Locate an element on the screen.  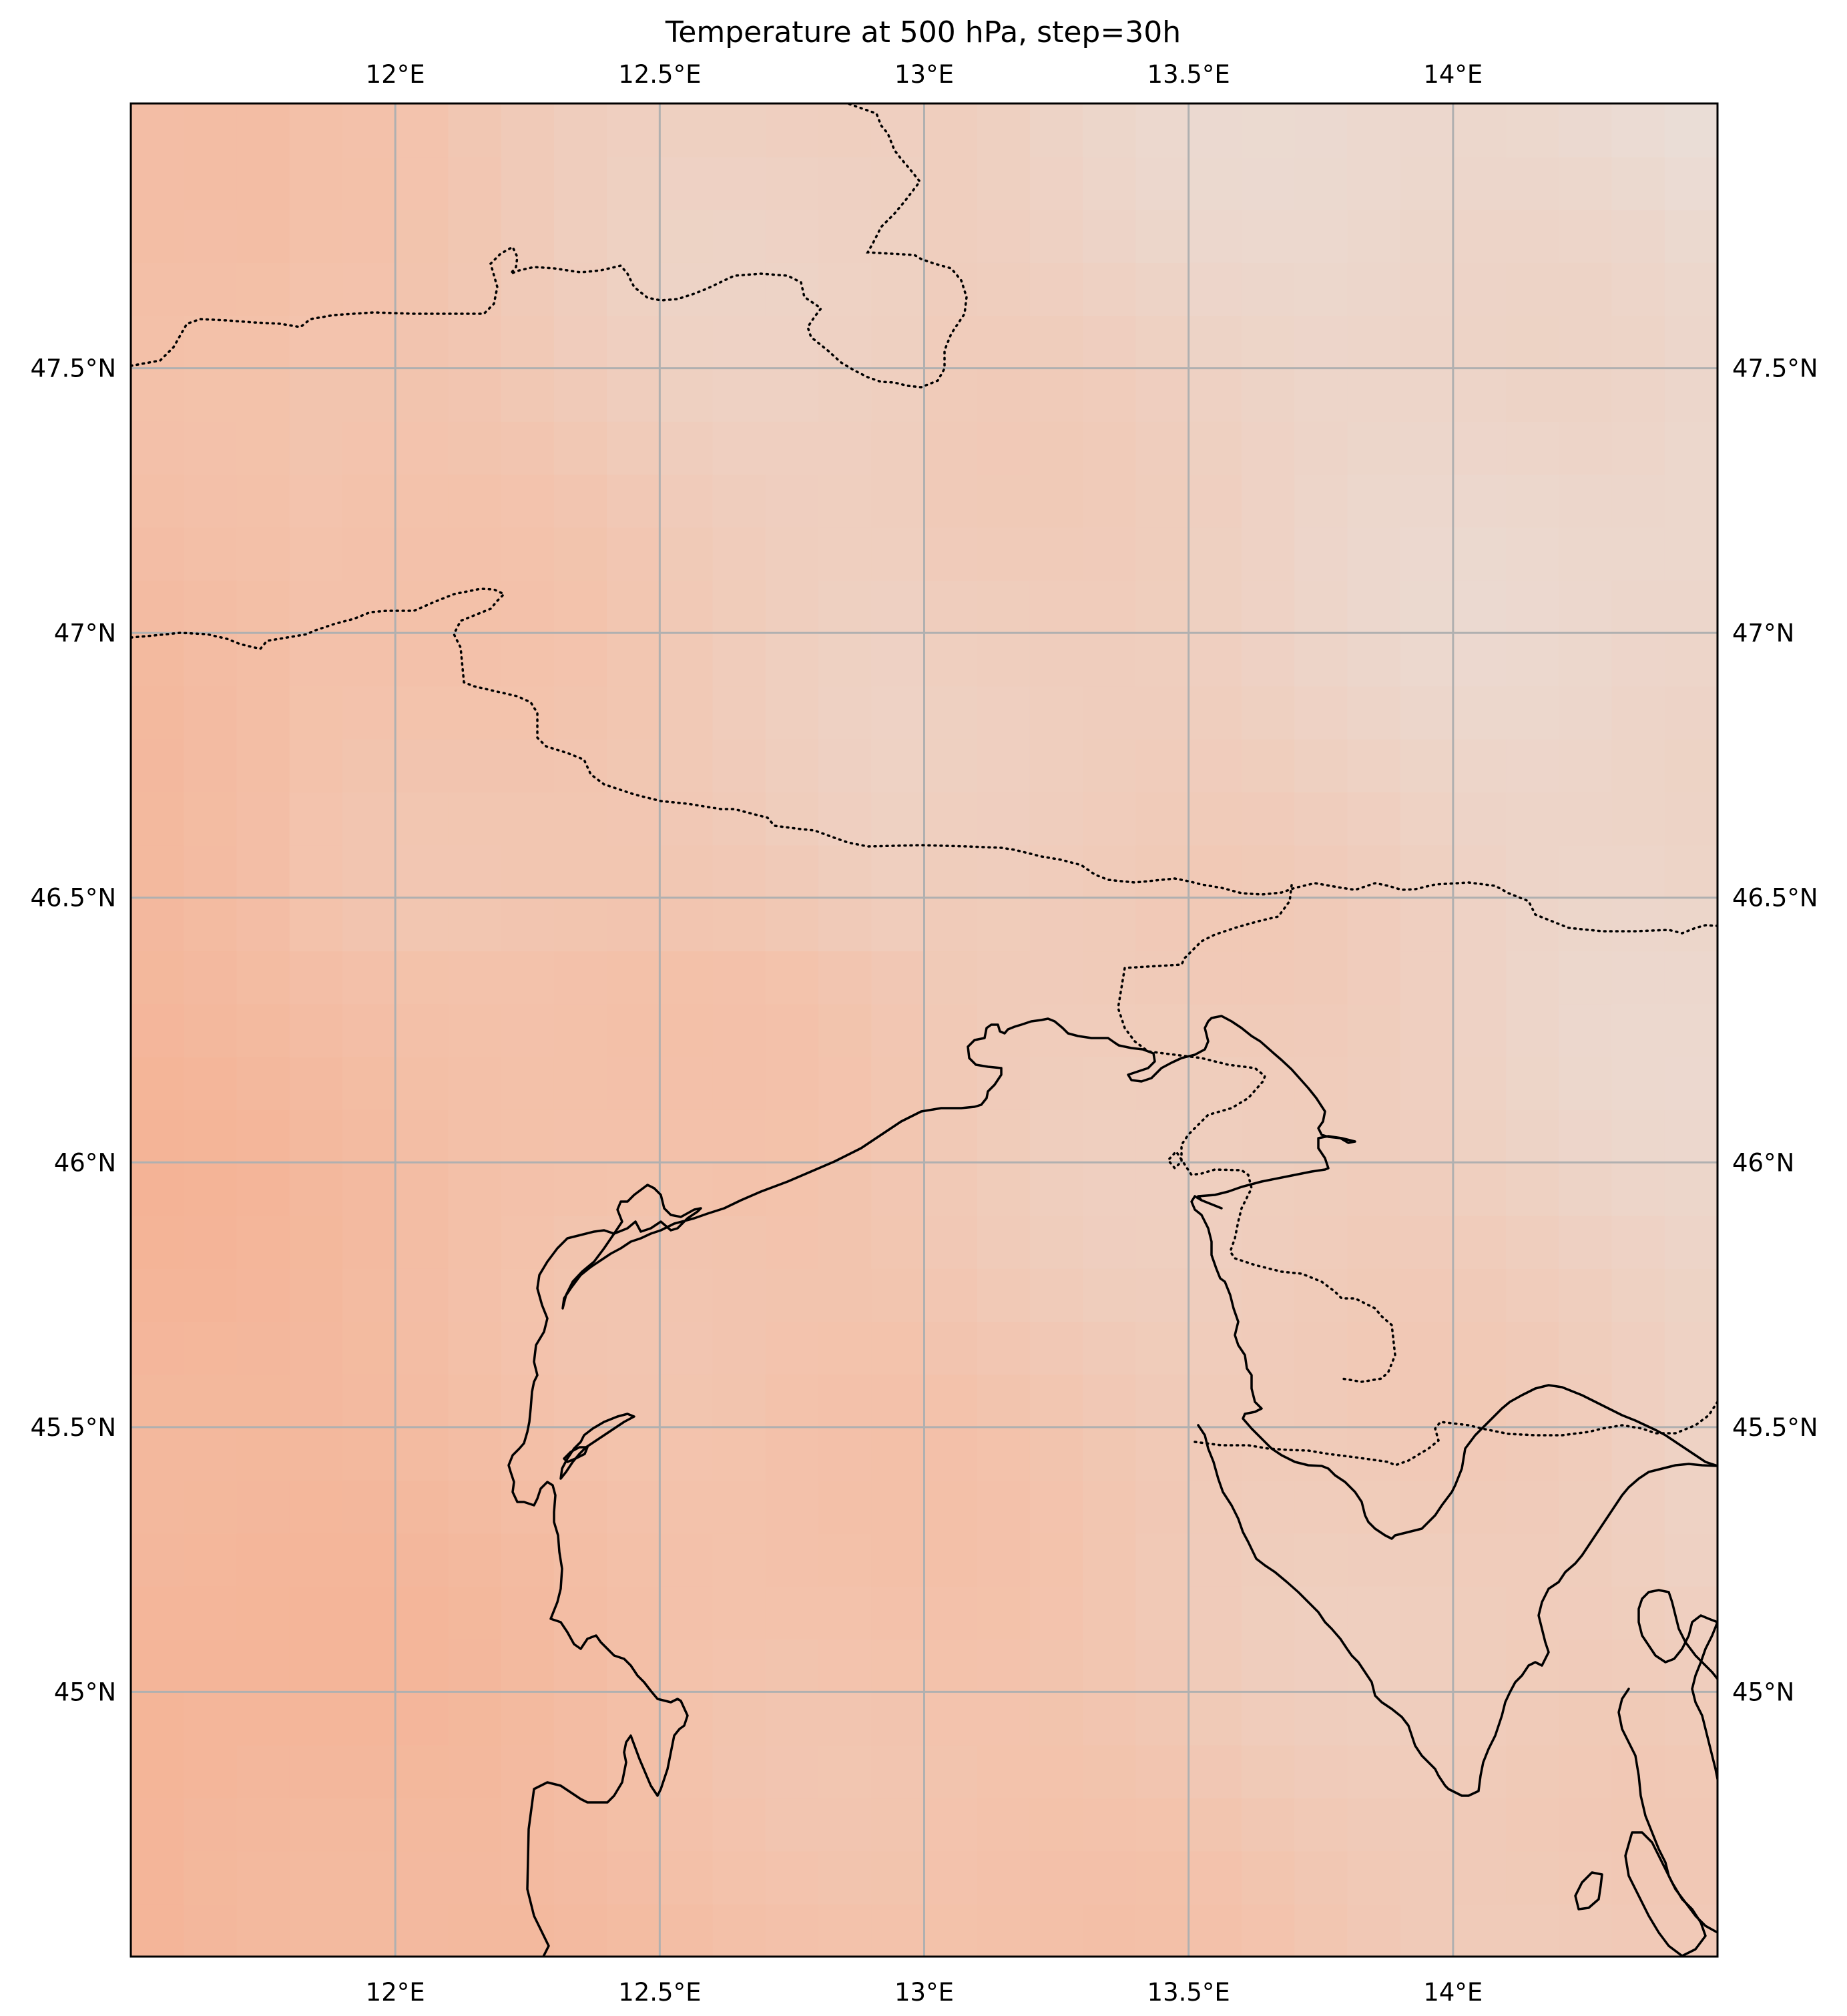
lat-tick-label-left: 45.5°N is located at coordinates (73, 1427).